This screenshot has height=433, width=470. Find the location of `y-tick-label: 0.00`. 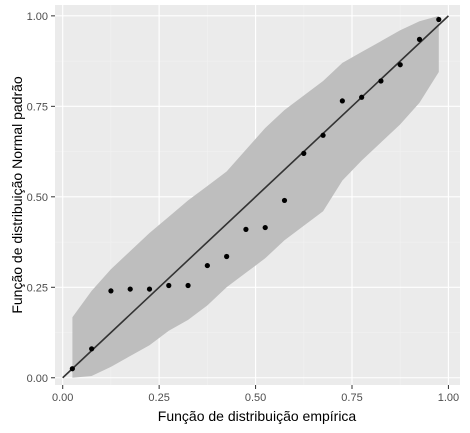

y-tick-label: 0.00 is located at coordinates (37, 379).